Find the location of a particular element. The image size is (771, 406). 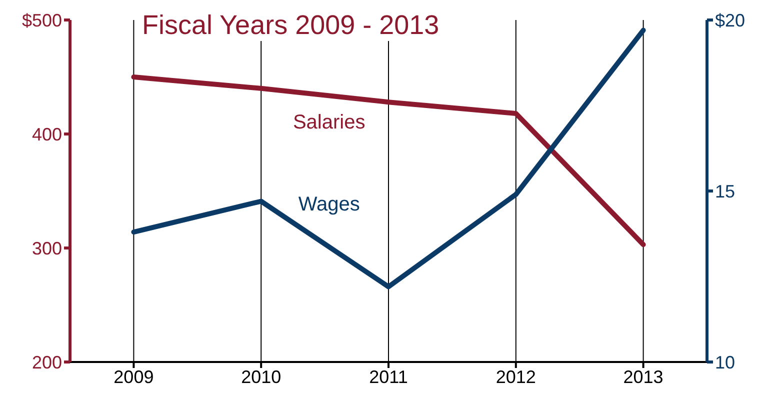

y2-tick-label: $20 is located at coordinates (730, 20).